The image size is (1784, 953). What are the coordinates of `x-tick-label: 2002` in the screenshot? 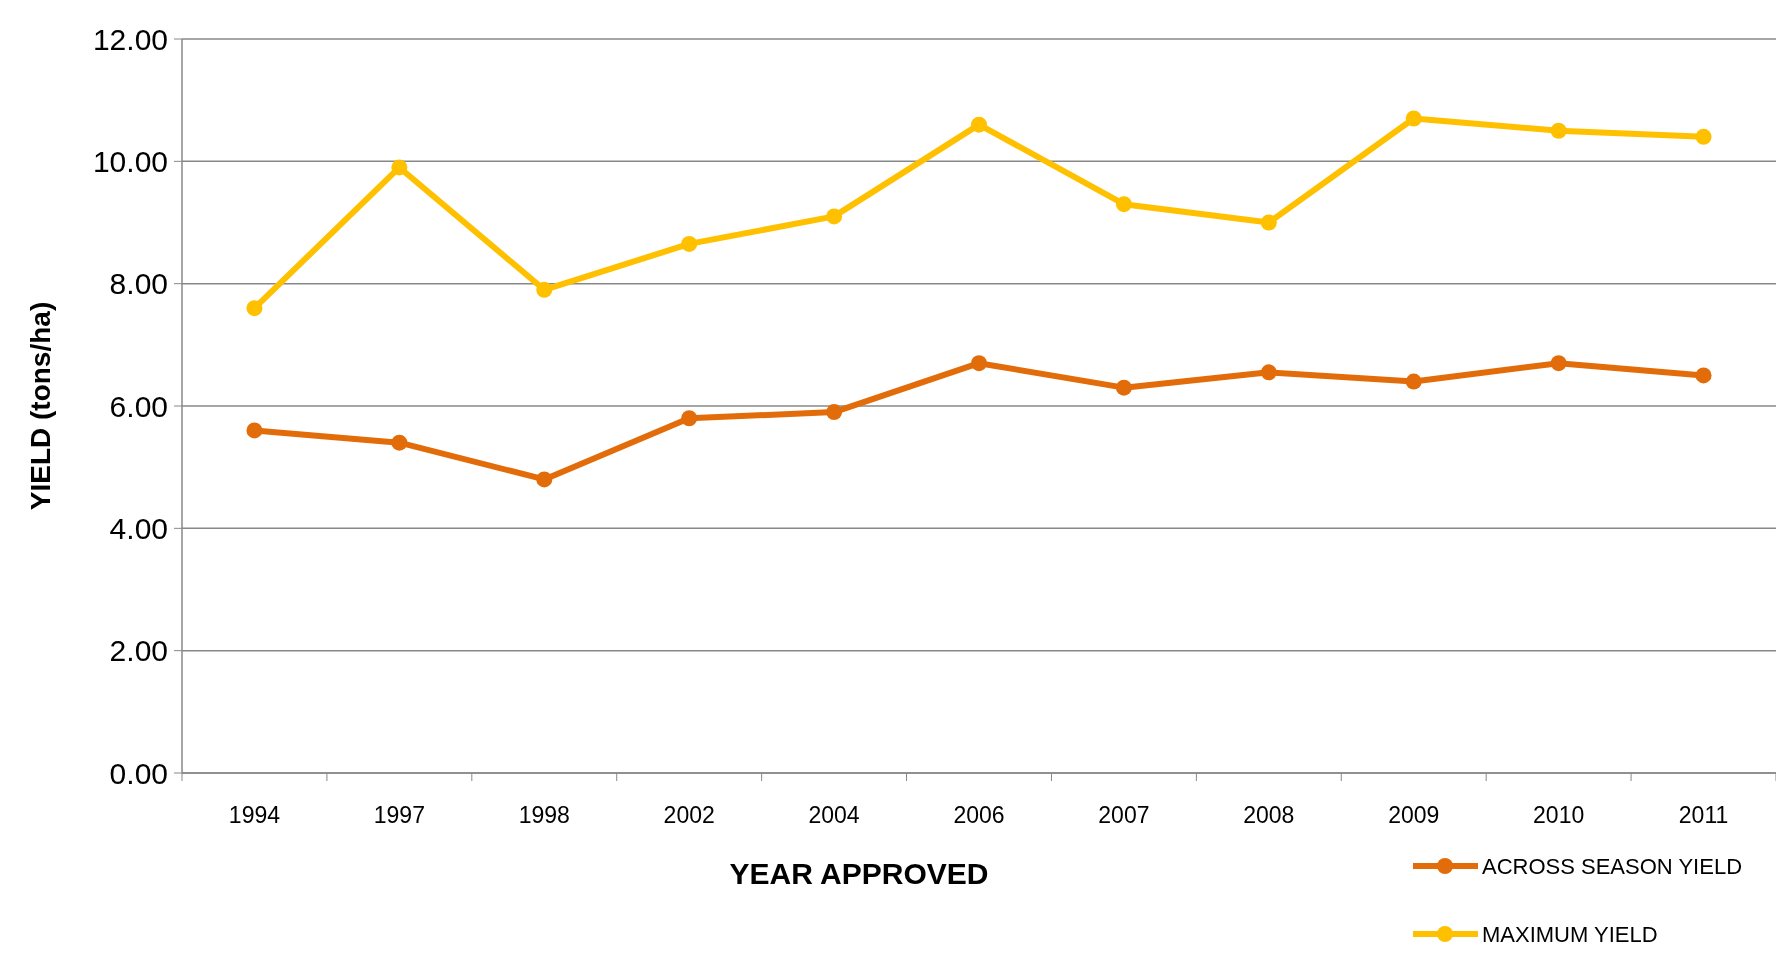 It's located at (689, 815).